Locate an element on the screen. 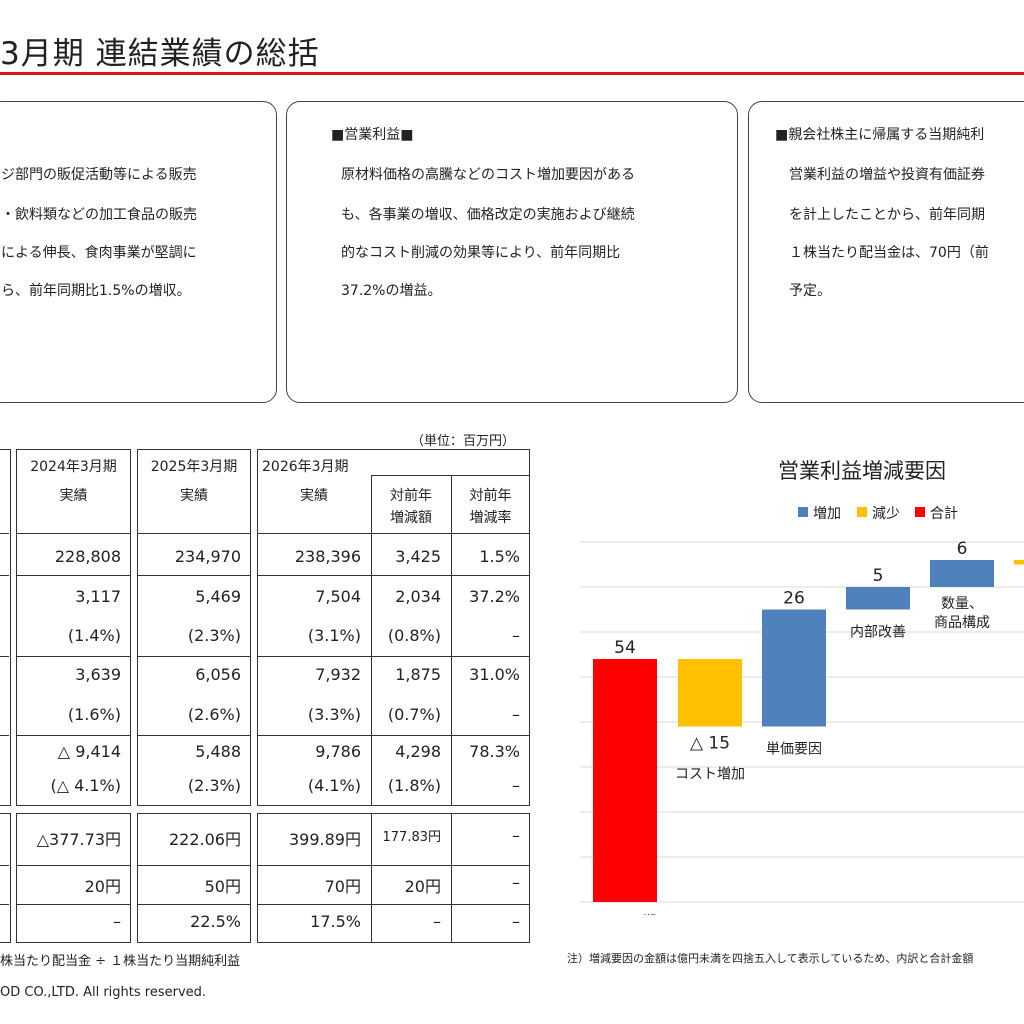  table-column-fy2026-lower is located at coordinates (393, 878).